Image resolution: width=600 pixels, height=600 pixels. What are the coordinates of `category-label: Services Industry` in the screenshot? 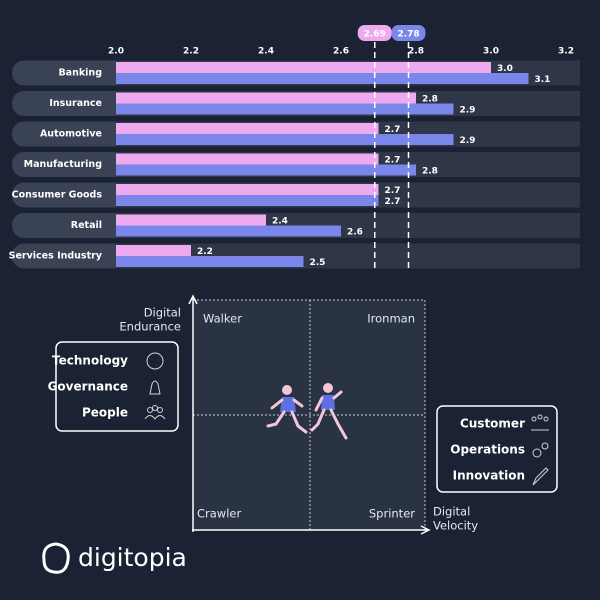 It's located at (56, 256).